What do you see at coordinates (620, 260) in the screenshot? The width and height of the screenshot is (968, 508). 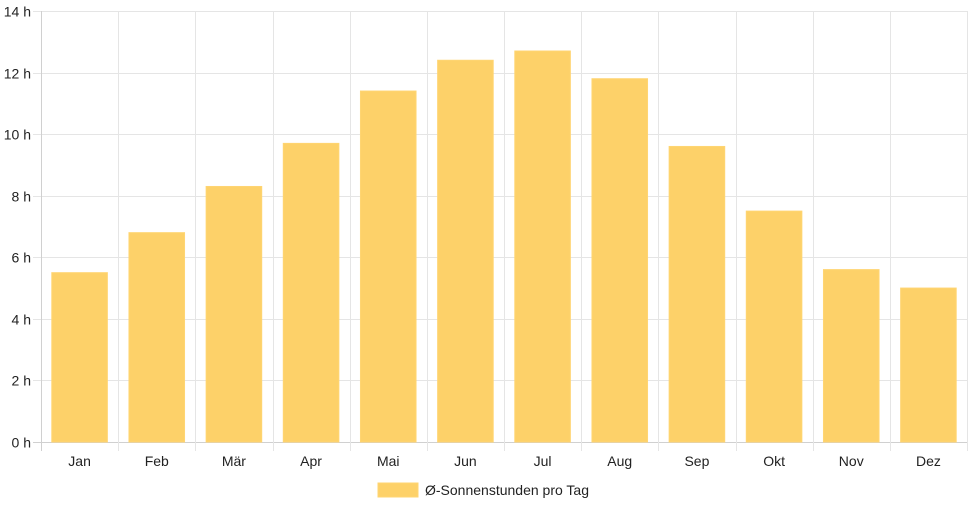 I see `bar-aug` at bounding box center [620, 260].